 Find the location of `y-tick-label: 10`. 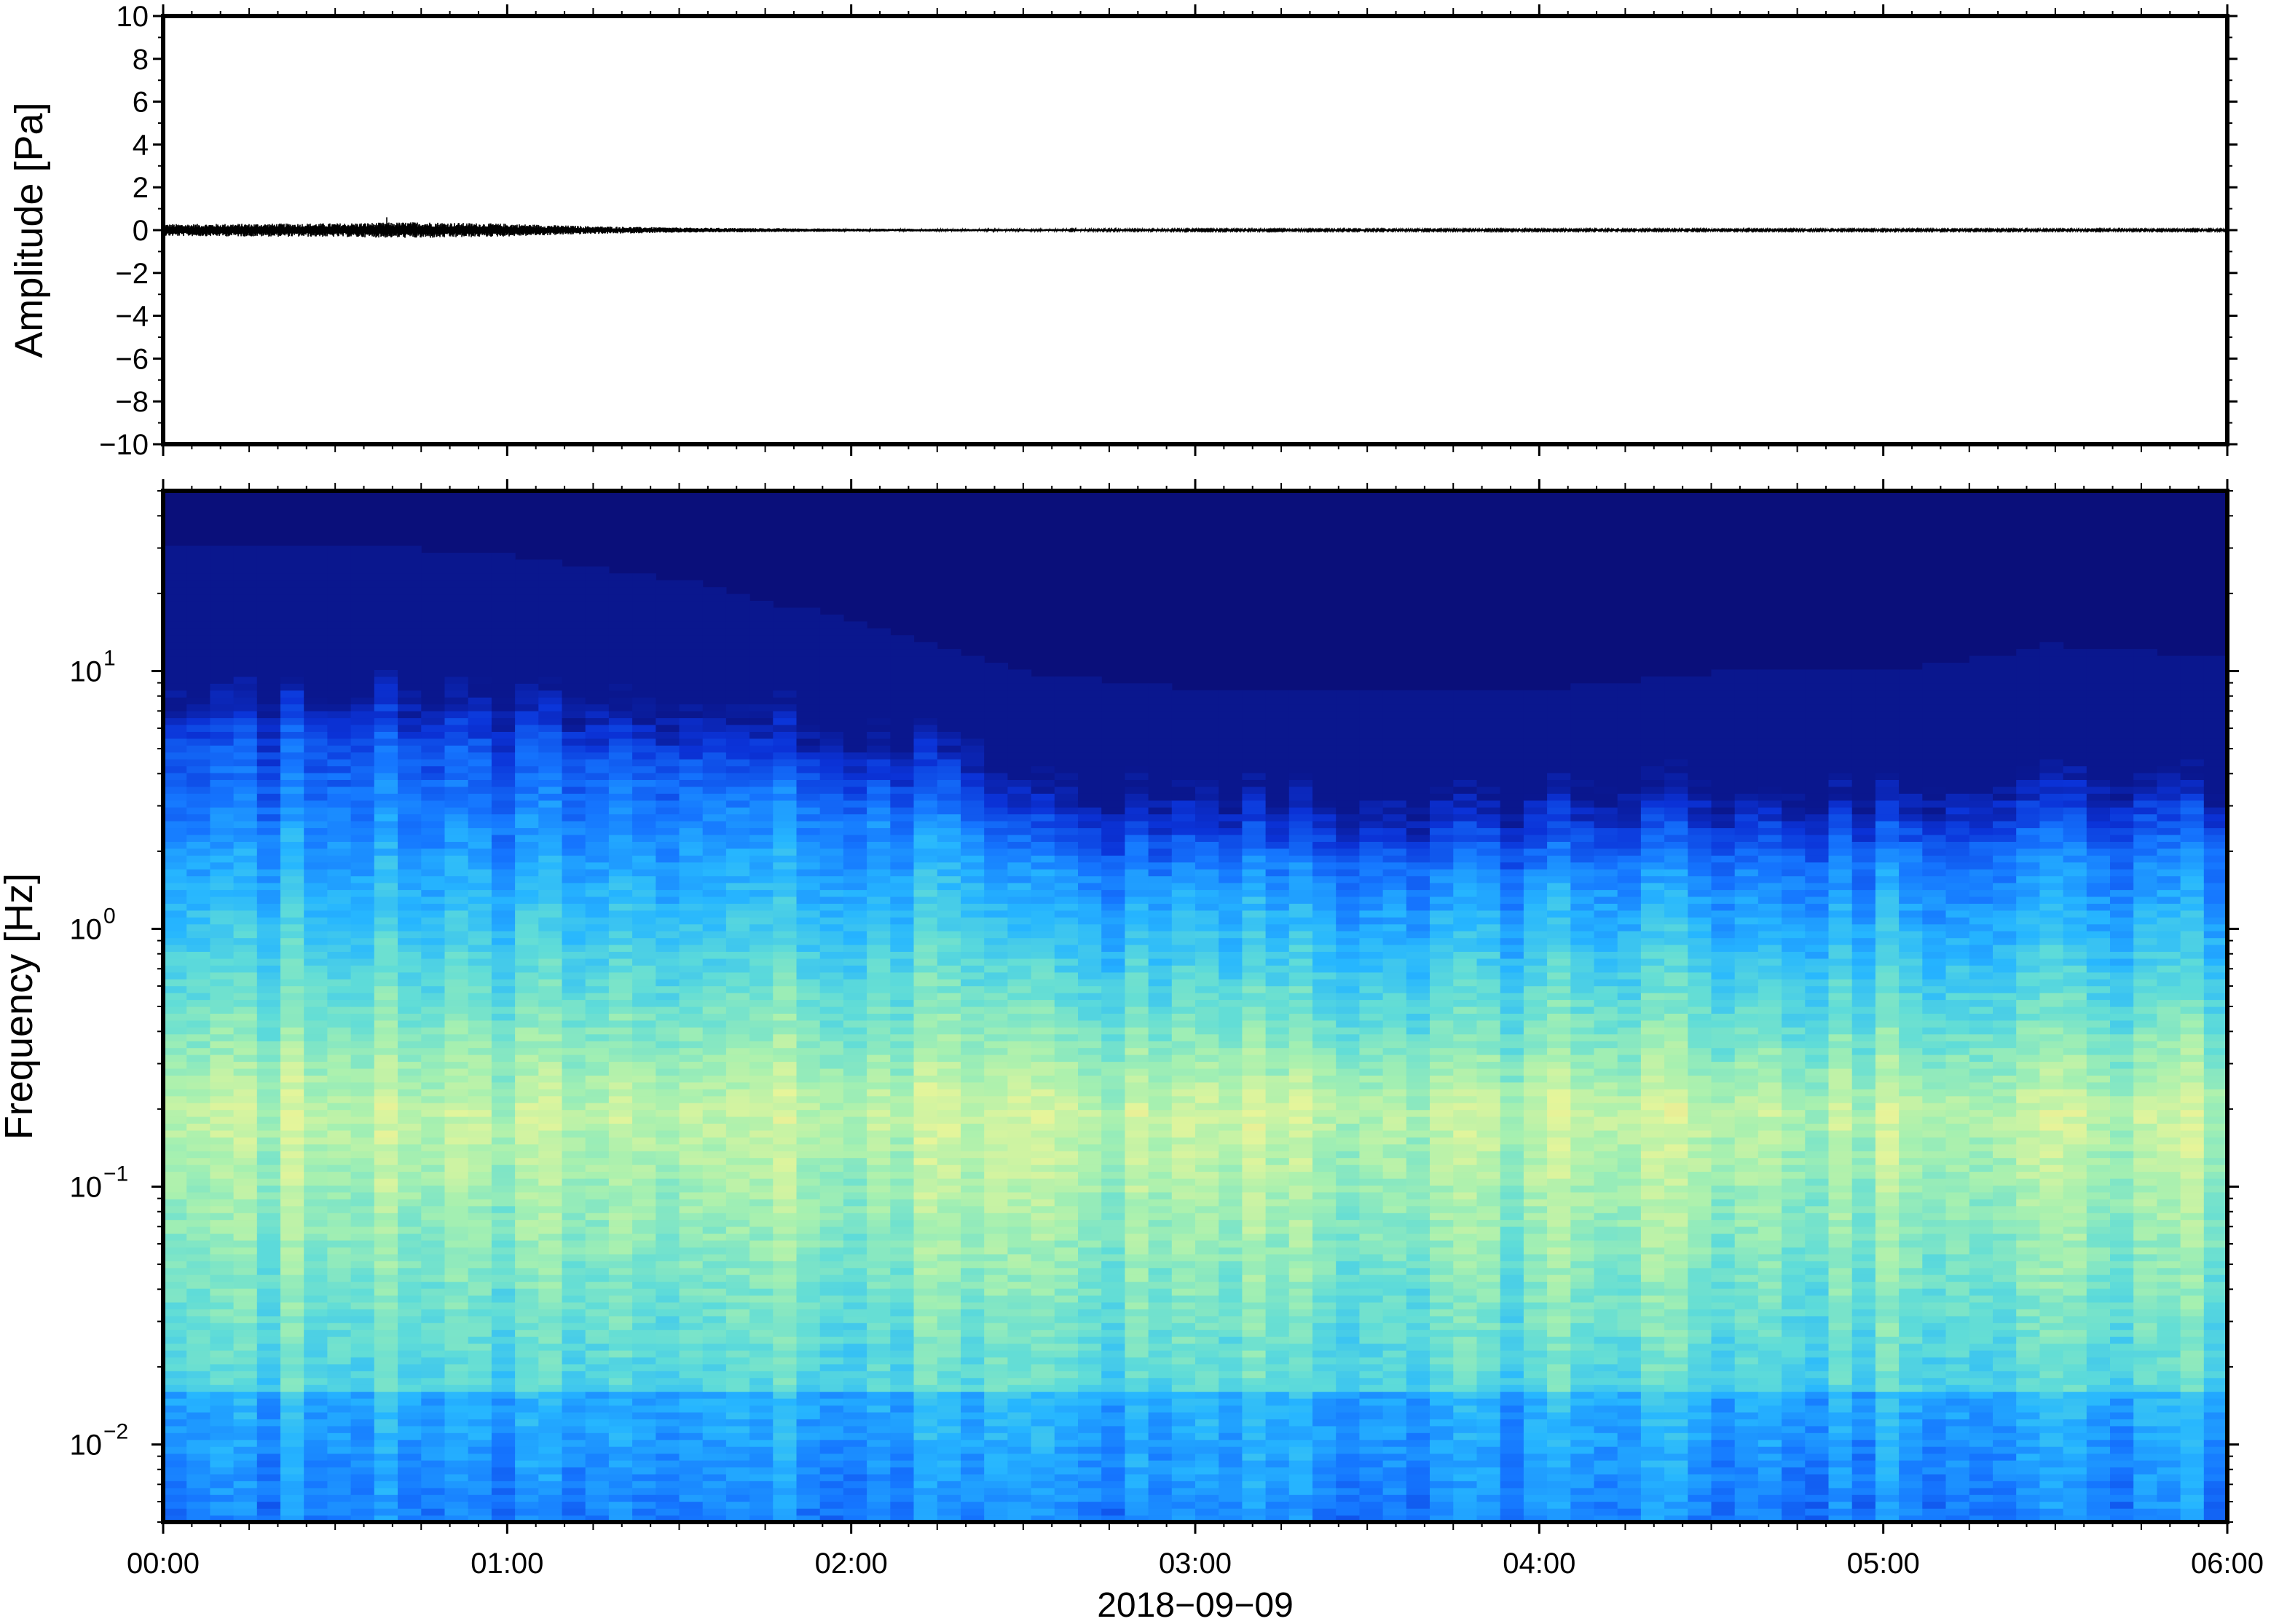

y-tick-label: 10 is located at coordinates (133, 17).